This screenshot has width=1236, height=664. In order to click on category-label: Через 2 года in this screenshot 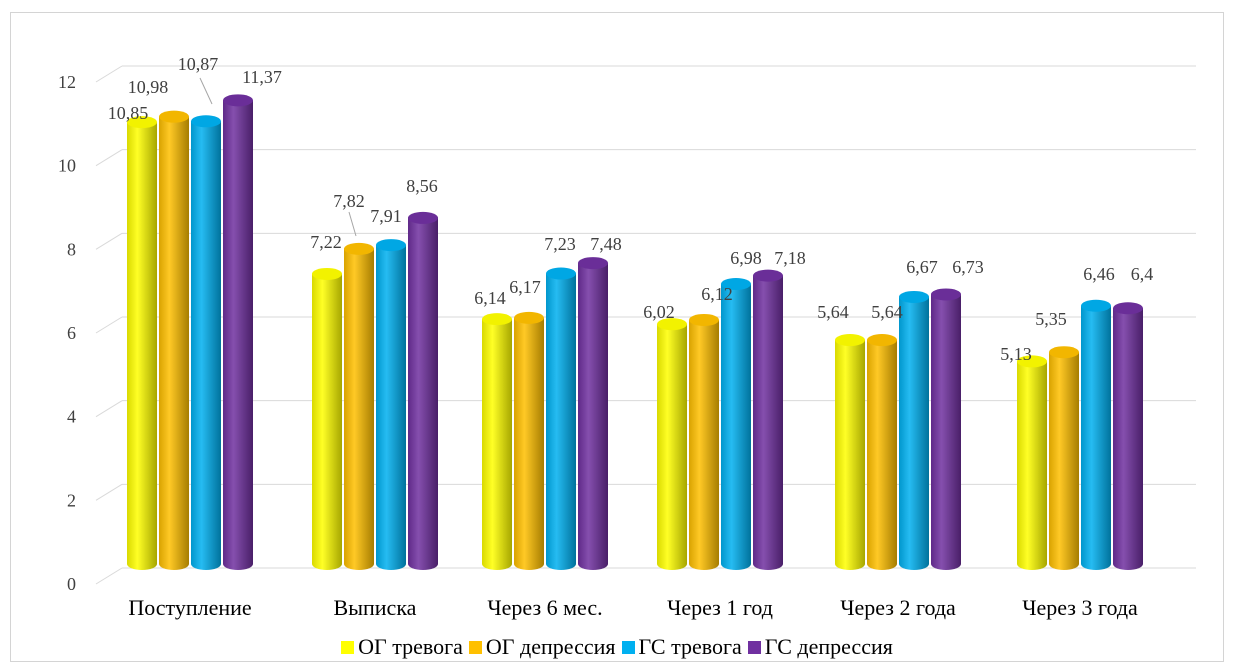, I will do `click(898, 607)`.